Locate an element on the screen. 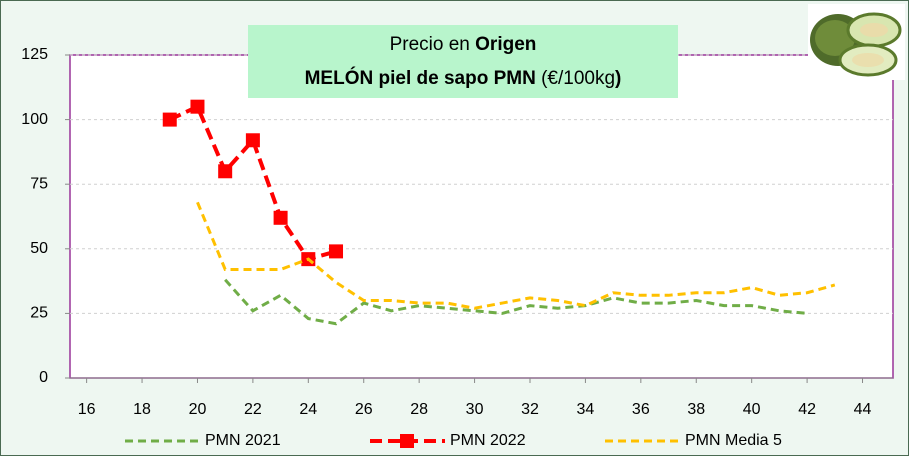 This screenshot has width=909, height=456. x-tick-label: 22 is located at coordinates (253, 409).